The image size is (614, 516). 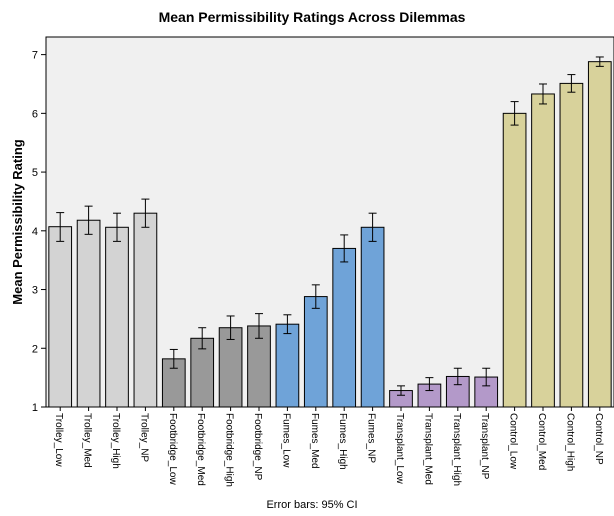 What do you see at coordinates (257, 447) in the screenshot?
I see `x-tick-label: Footbridge_NP` at bounding box center [257, 447].